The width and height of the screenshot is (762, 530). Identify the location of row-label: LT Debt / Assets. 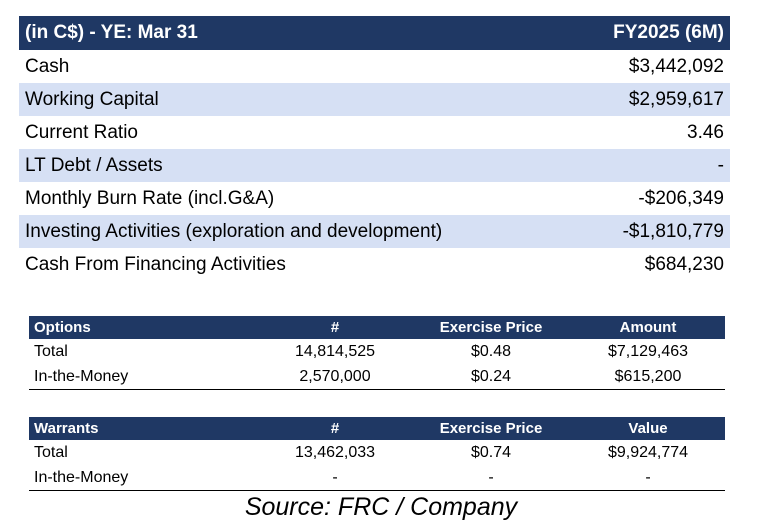
(94, 165).